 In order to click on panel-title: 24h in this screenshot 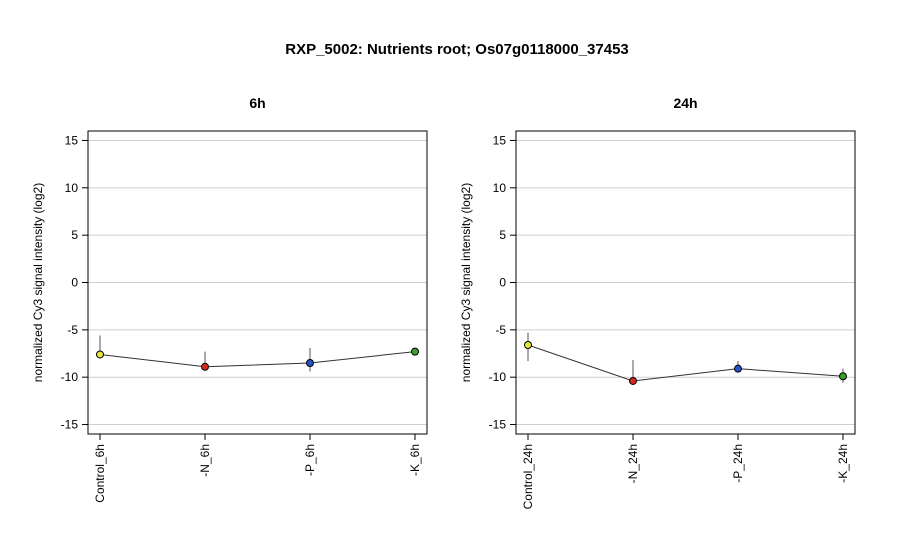, I will do `click(685, 103)`.